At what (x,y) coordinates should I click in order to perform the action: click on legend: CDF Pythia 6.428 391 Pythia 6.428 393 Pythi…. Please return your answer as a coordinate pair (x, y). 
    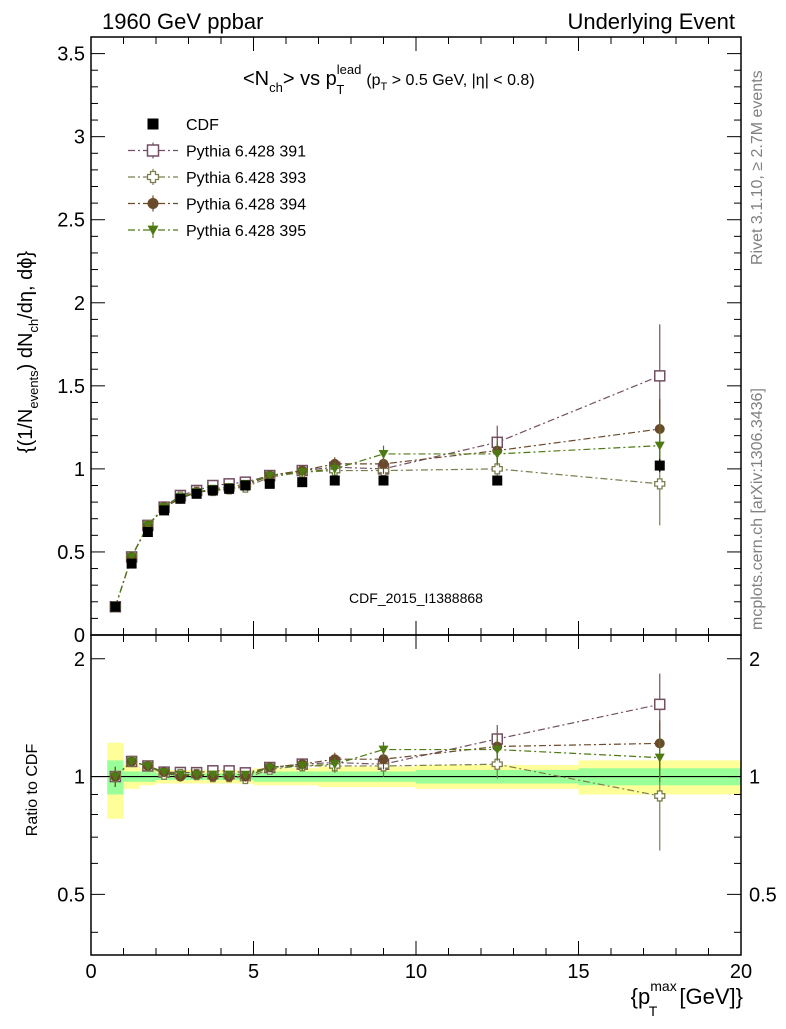
    Looking at the image, I should click on (217, 178).